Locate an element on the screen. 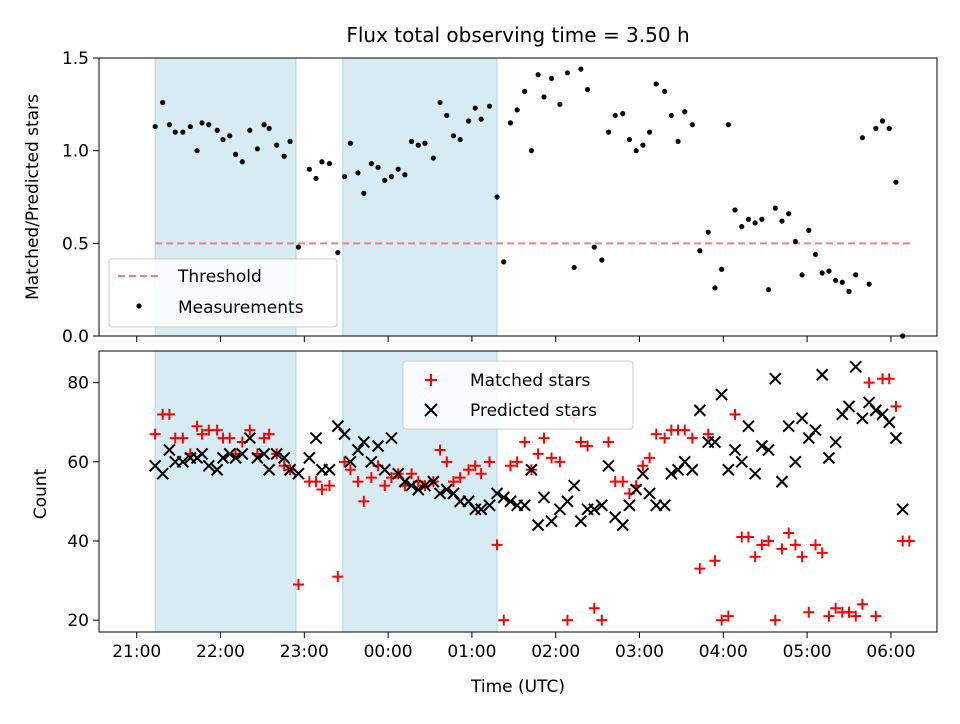  x-axis-label: Time (UTC) is located at coordinates (517, 687).